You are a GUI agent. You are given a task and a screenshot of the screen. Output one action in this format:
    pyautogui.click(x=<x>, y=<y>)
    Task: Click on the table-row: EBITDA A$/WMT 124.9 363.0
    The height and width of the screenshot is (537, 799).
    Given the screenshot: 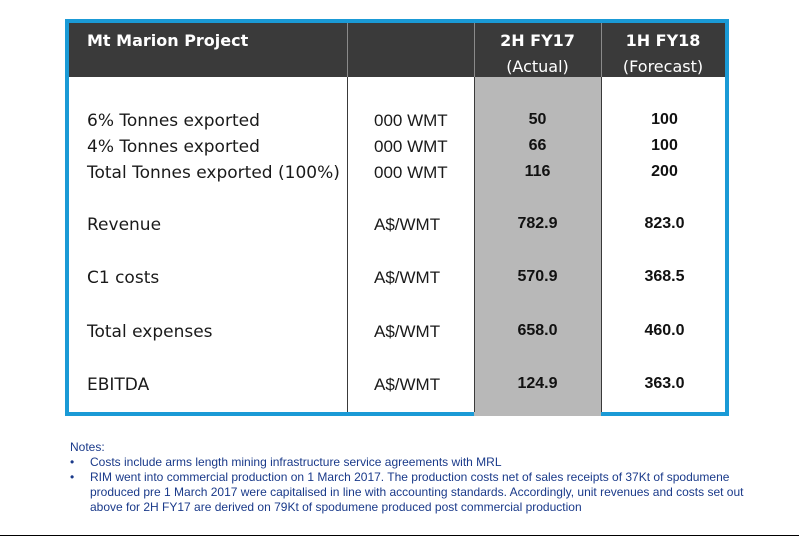 What is the action you would take?
    pyautogui.click(x=397, y=388)
    